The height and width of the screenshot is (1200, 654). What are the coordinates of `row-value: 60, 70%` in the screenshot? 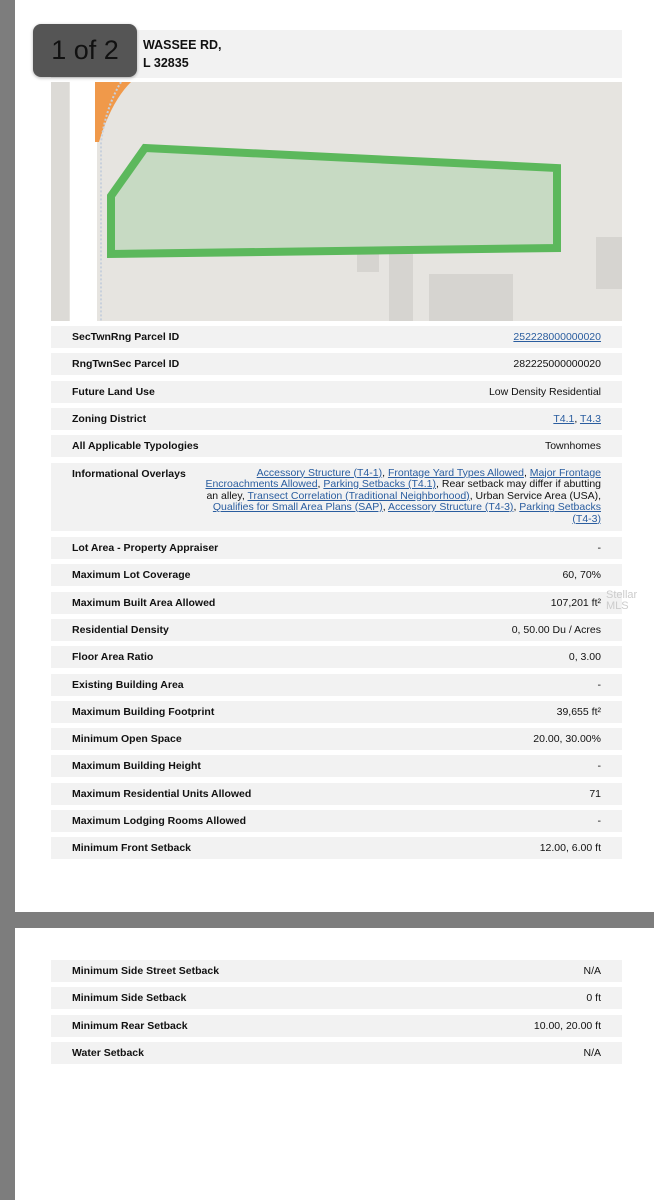 It's located at (581, 575).